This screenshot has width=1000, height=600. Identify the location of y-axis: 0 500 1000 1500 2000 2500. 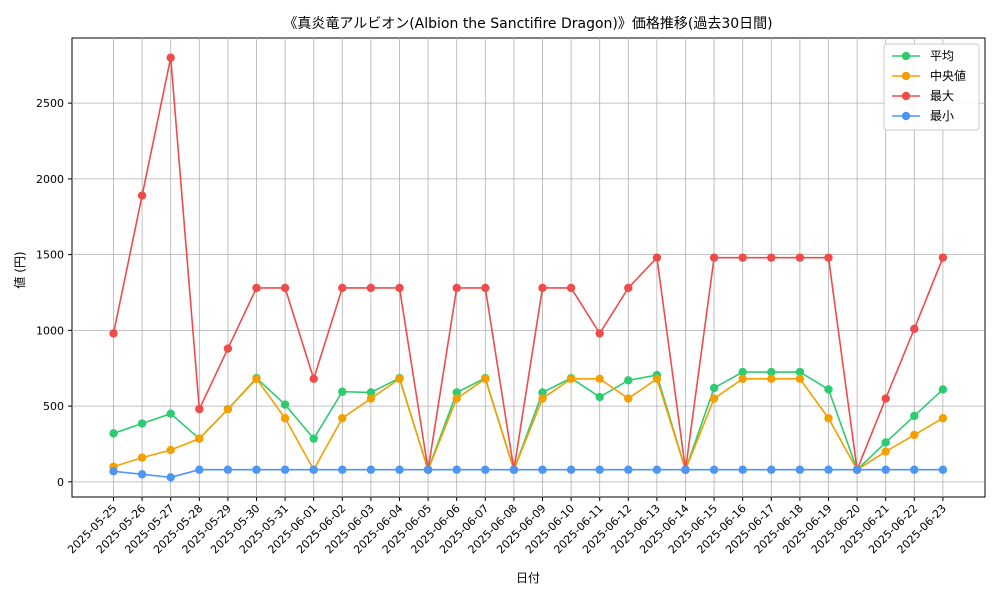
(54, 293).